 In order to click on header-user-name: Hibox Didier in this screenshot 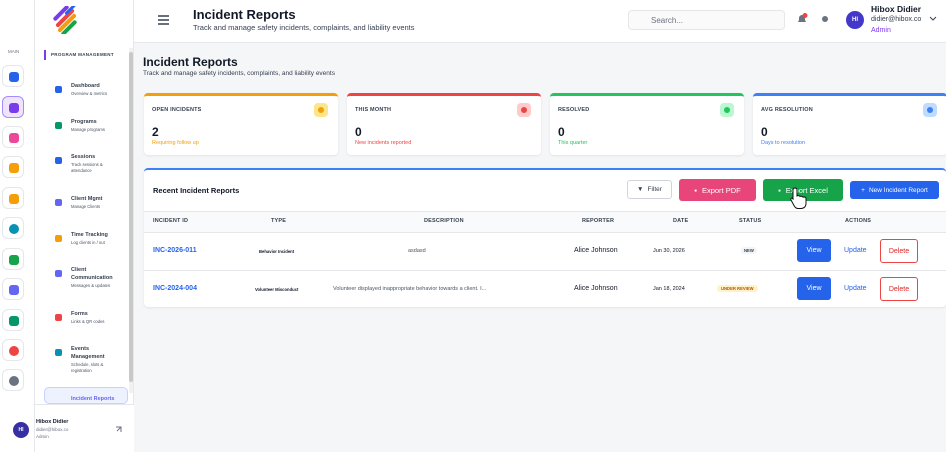, I will do `click(896, 9)`.